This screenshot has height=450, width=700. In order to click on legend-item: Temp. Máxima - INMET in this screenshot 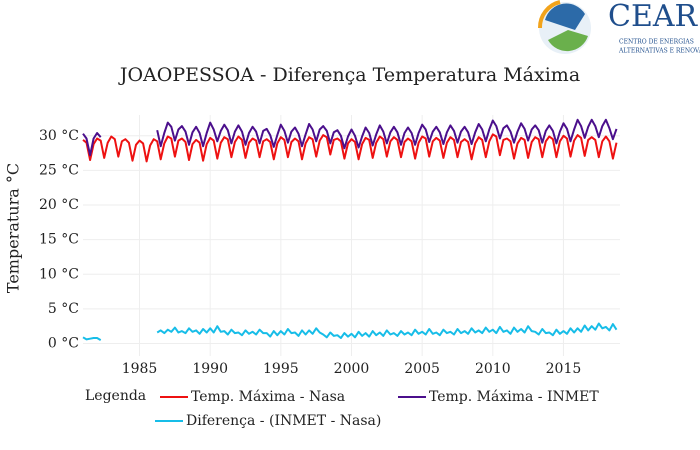, I will do `click(498, 397)`.